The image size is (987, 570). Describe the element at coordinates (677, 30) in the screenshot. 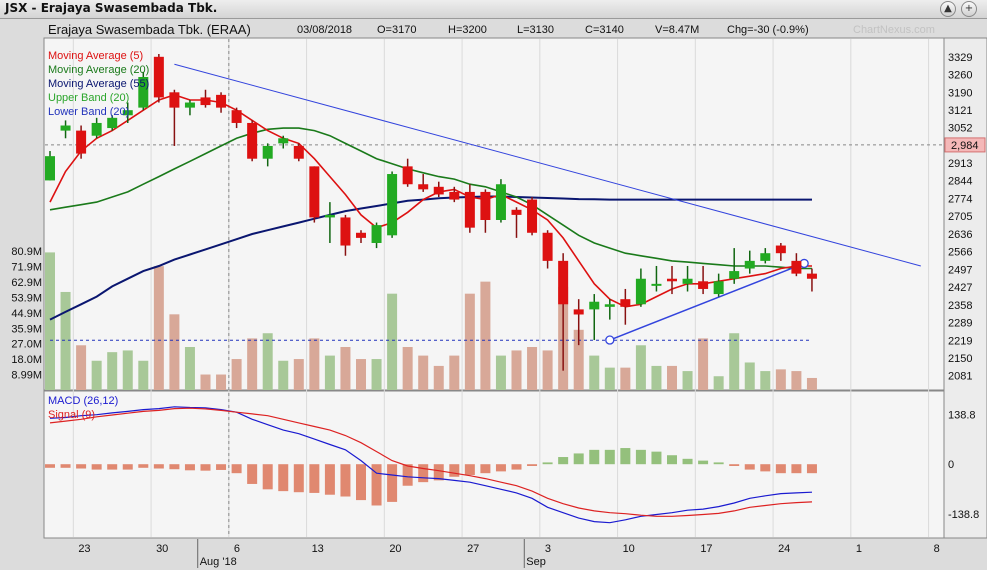

I see `quote-volume: V=8.47M` at that location.